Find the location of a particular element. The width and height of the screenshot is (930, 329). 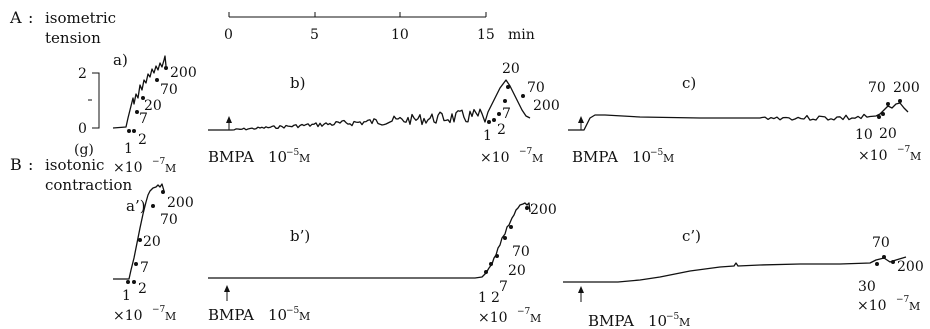

panel-b-dose-200: 200 is located at coordinates (546, 106).